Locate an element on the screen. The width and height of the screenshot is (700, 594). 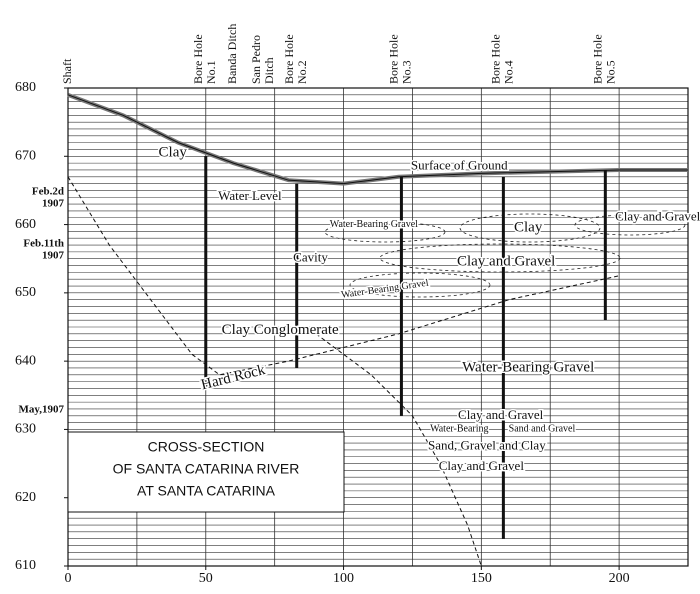
y-tick-label: 650 is located at coordinates (25, 292).